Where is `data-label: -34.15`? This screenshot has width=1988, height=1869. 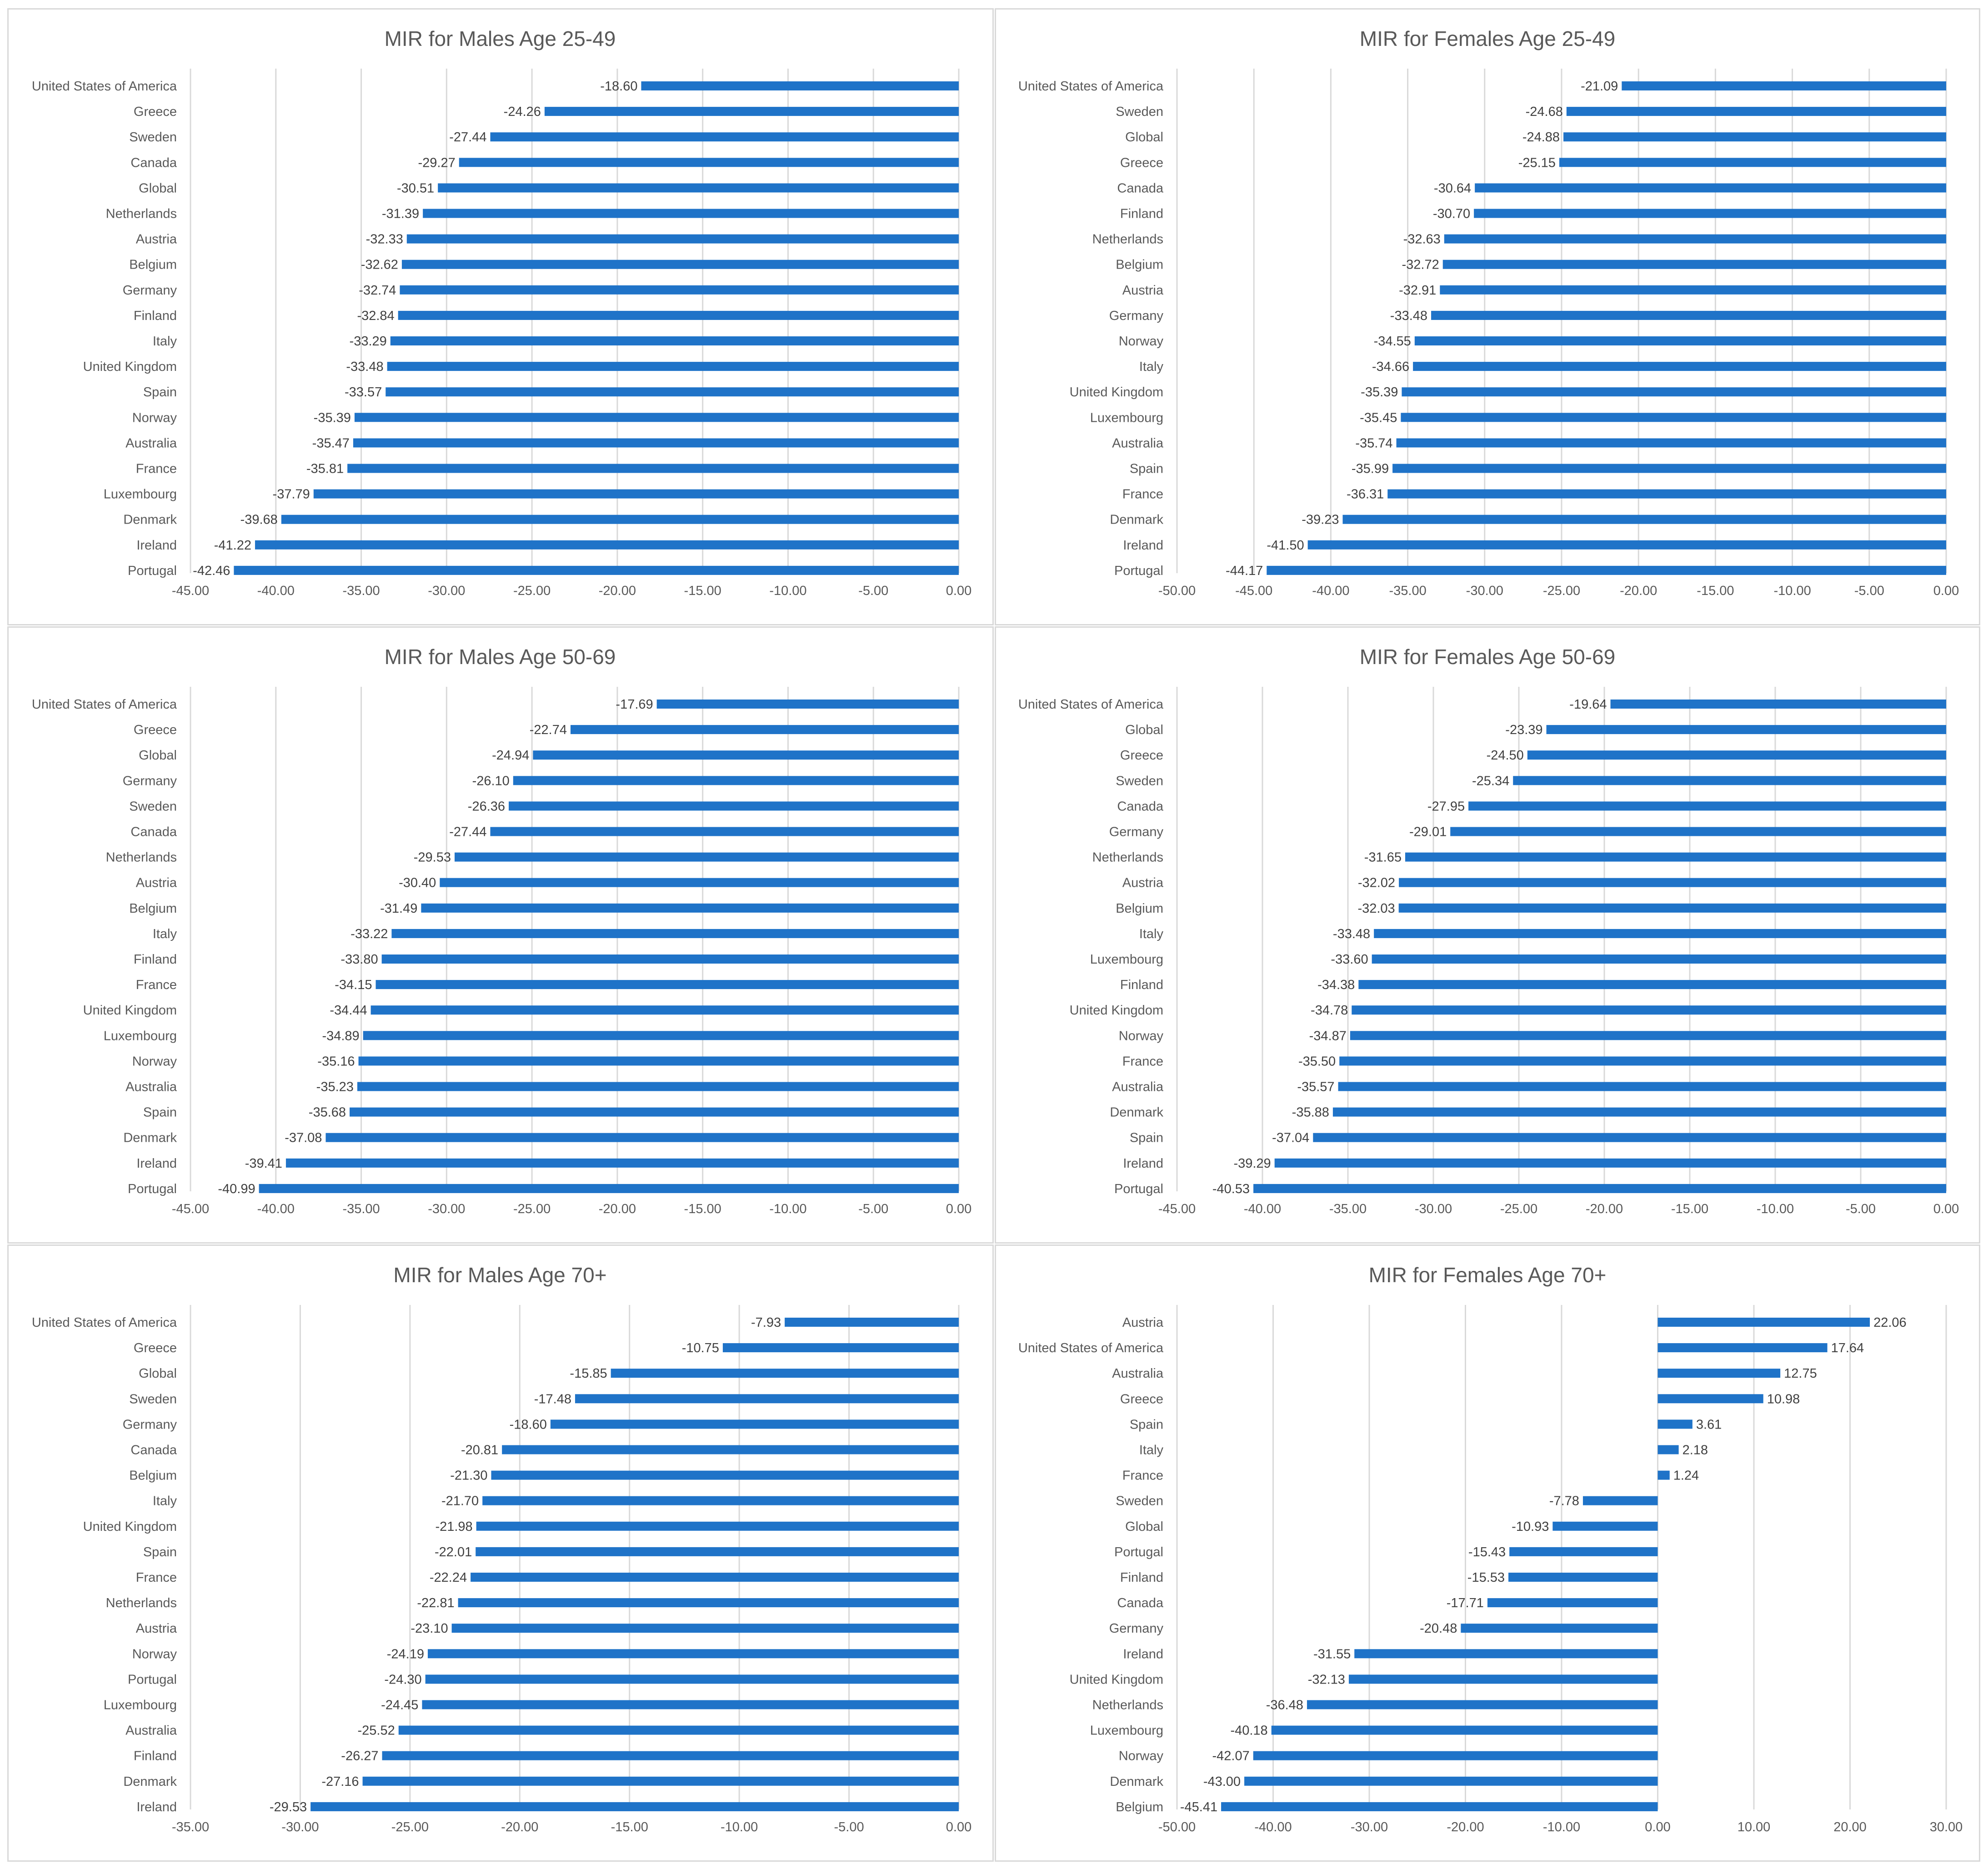
data-label: -34.15 is located at coordinates (353, 985).